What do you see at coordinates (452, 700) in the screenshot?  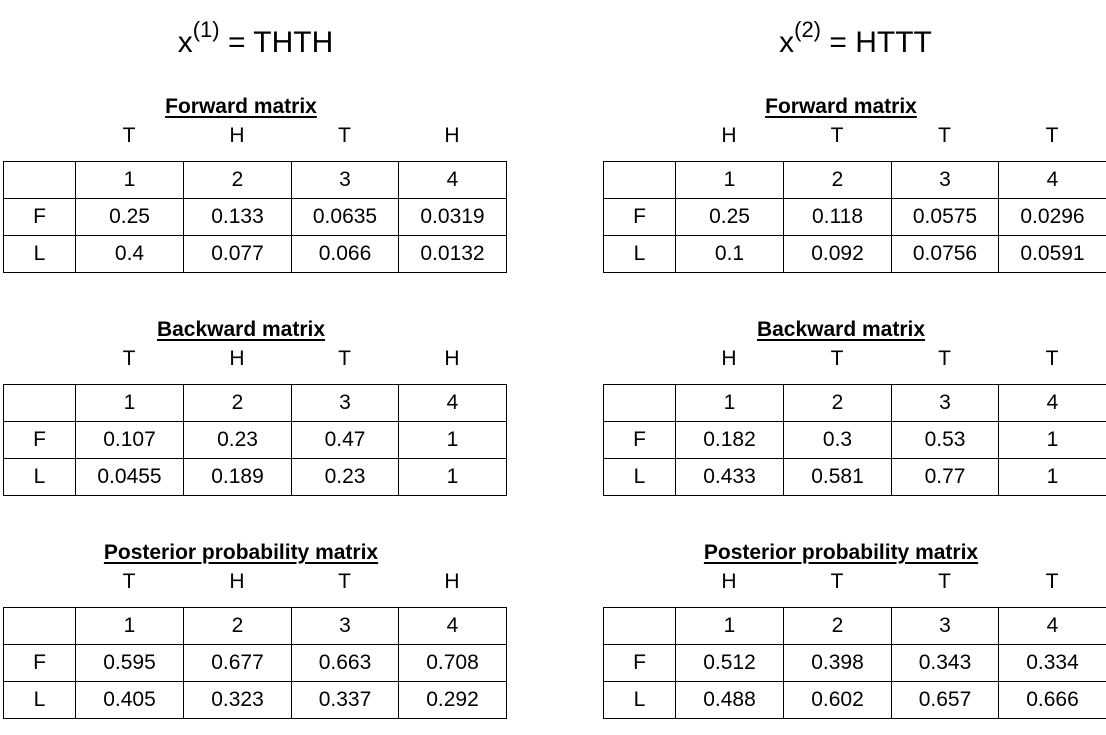 I see `table-cell: 0.292` at bounding box center [452, 700].